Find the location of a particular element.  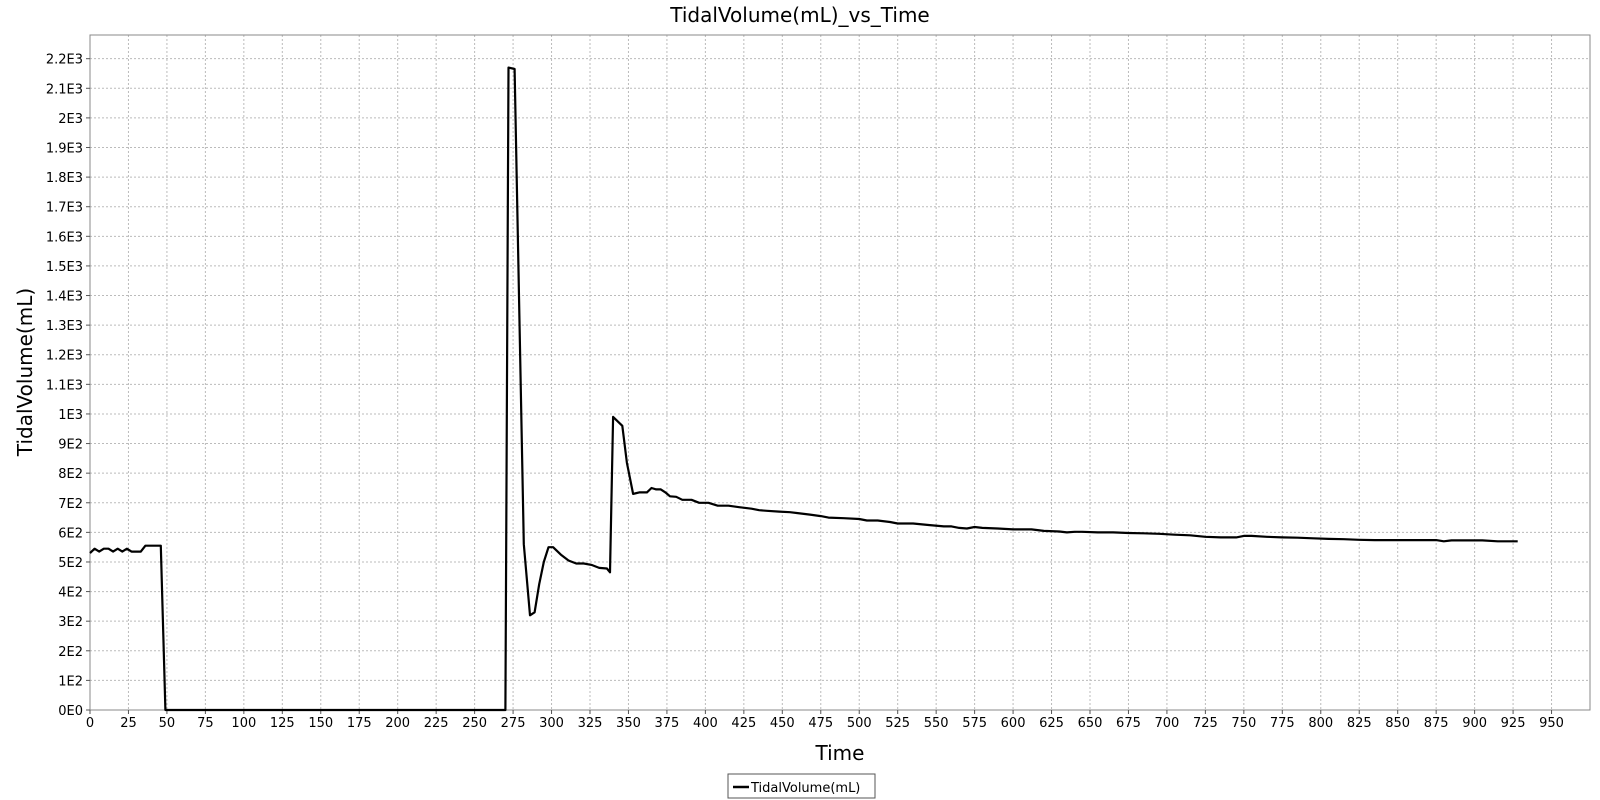

x-tick-label: 225 is located at coordinates (436, 723).